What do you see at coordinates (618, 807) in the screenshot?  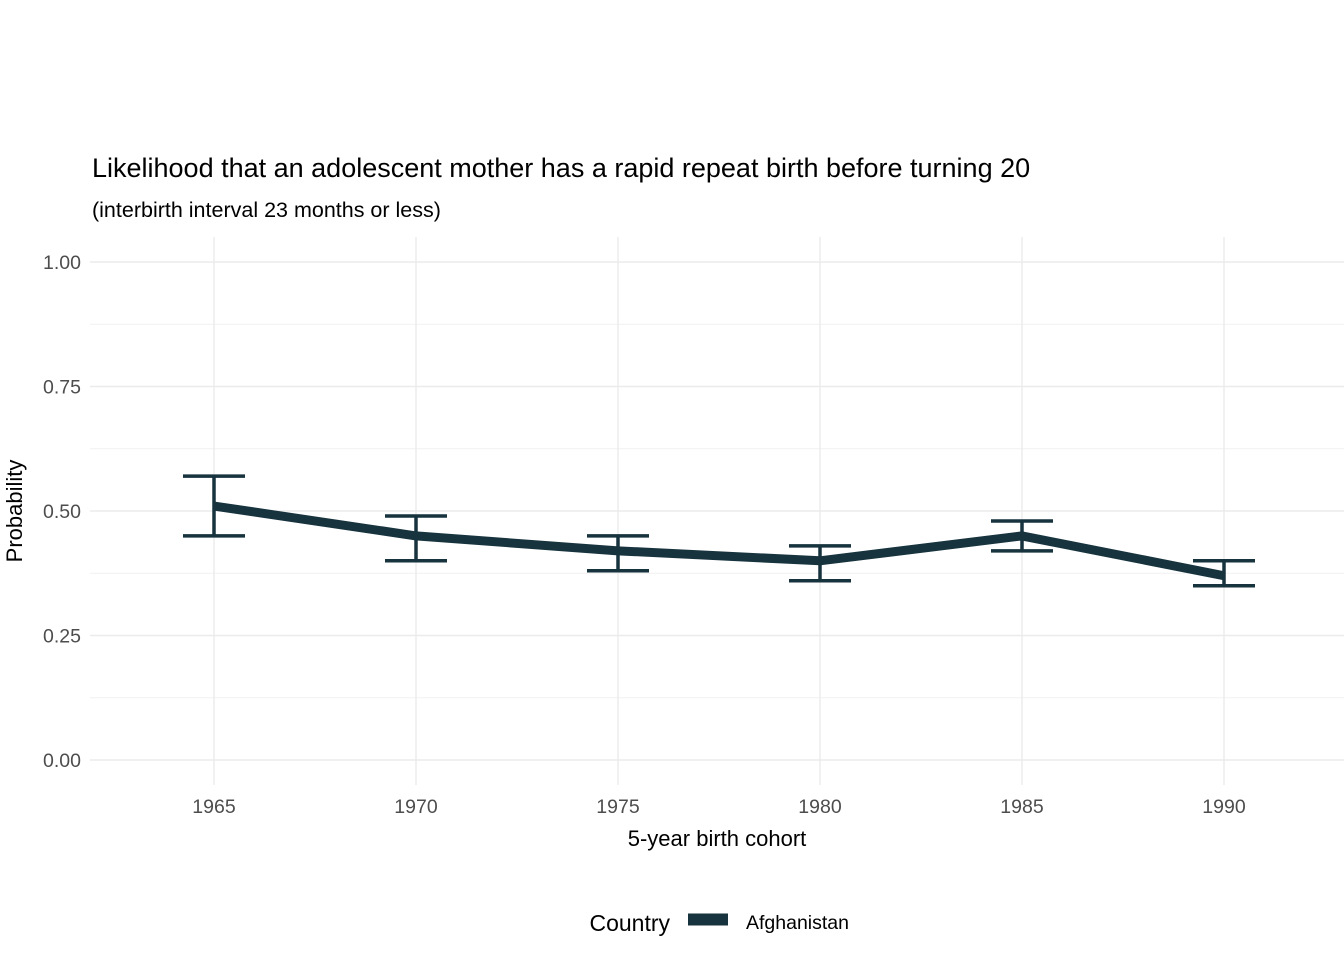 I see `x-tick-label: 1975` at bounding box center [618, 807].